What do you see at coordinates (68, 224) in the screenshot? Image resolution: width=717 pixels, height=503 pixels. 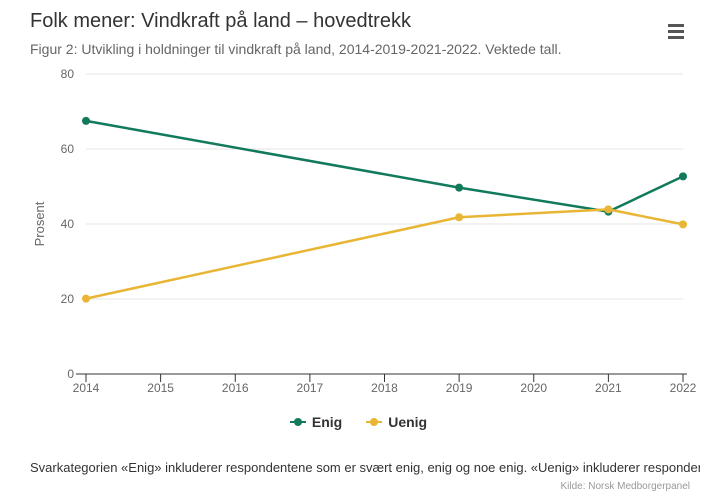 I see `y-tick-label-40: 40` at bounding box center [68, 224].